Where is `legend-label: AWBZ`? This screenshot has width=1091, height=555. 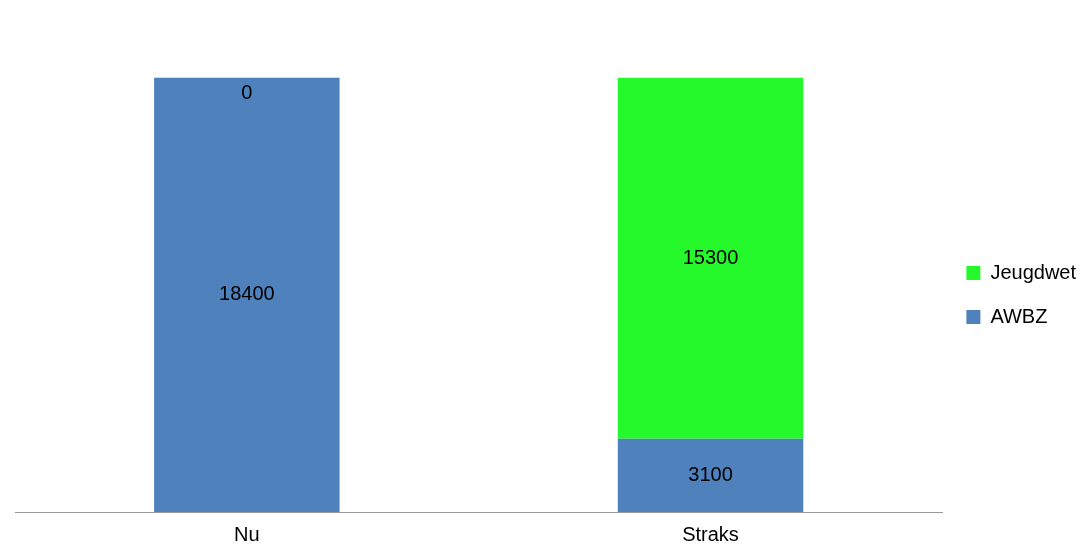 legend-label: AWBZ is located at coordinates (1019, 315).